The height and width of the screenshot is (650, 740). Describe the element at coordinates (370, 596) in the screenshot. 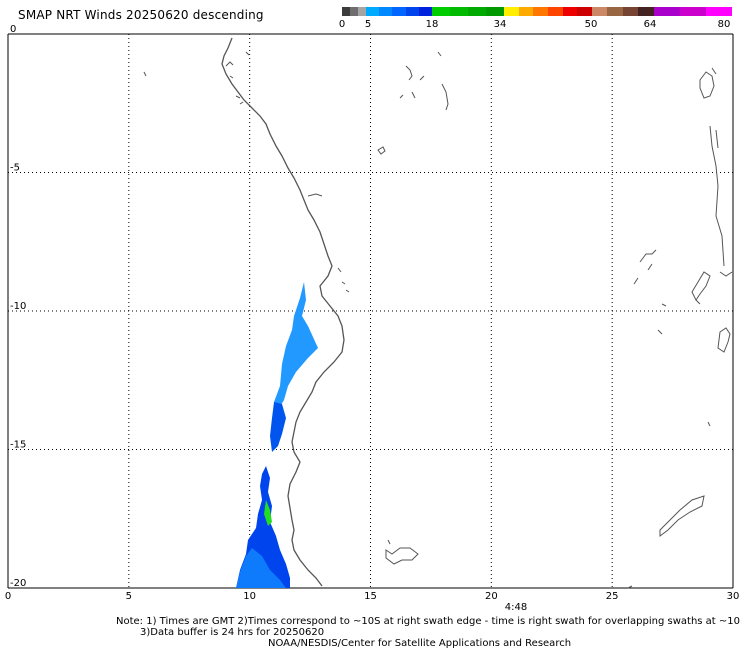

I see `lon-tick-label: 15` at that location.